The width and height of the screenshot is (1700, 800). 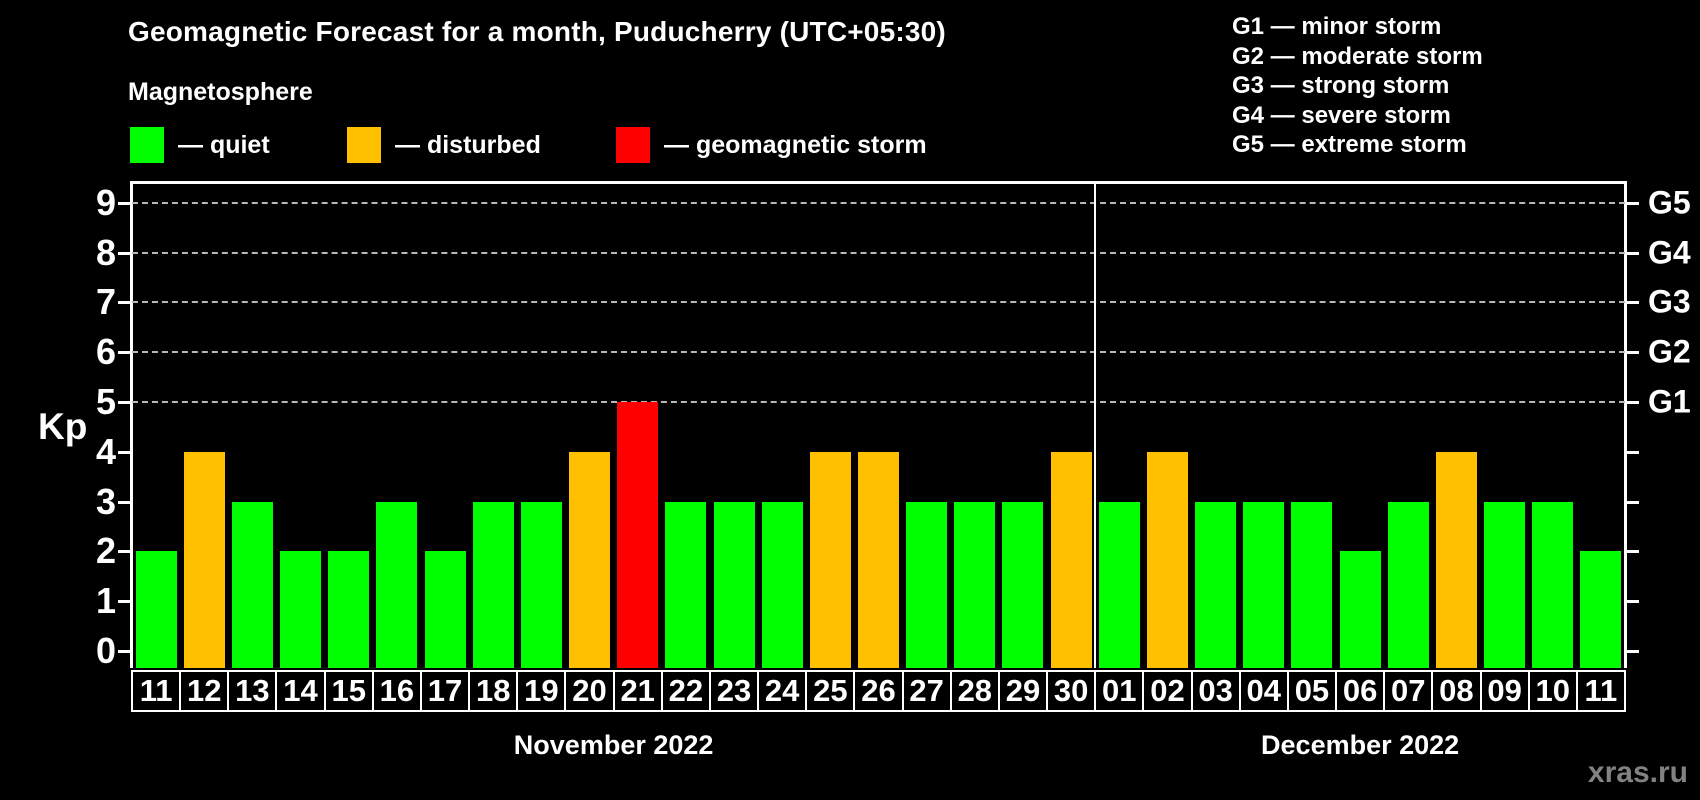 I want to click on date-label: 28, so click(x=974, y=691).